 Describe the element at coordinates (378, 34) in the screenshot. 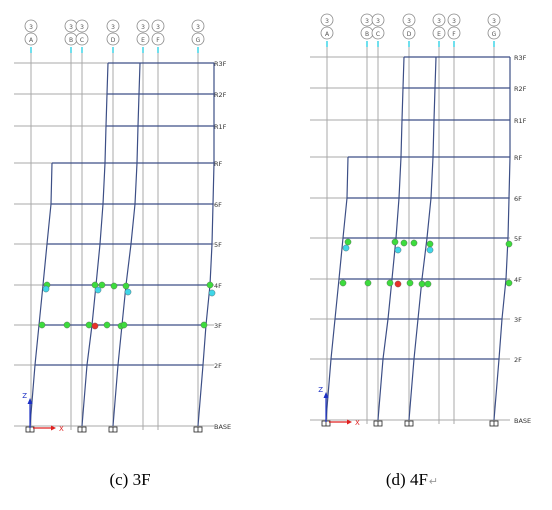

I see `grid-bubble-letter: C` at that location.